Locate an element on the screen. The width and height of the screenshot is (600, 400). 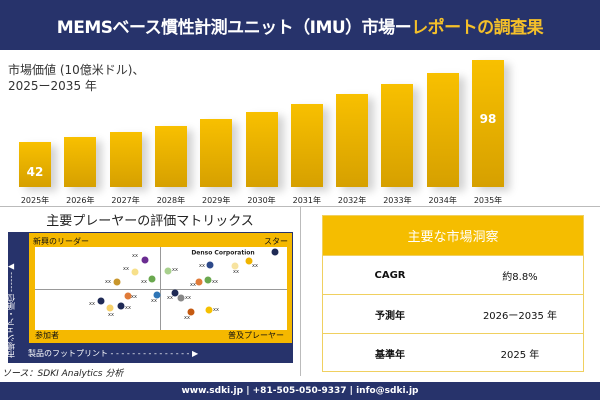
data-label: 98 is located at coordinates (488, 119).